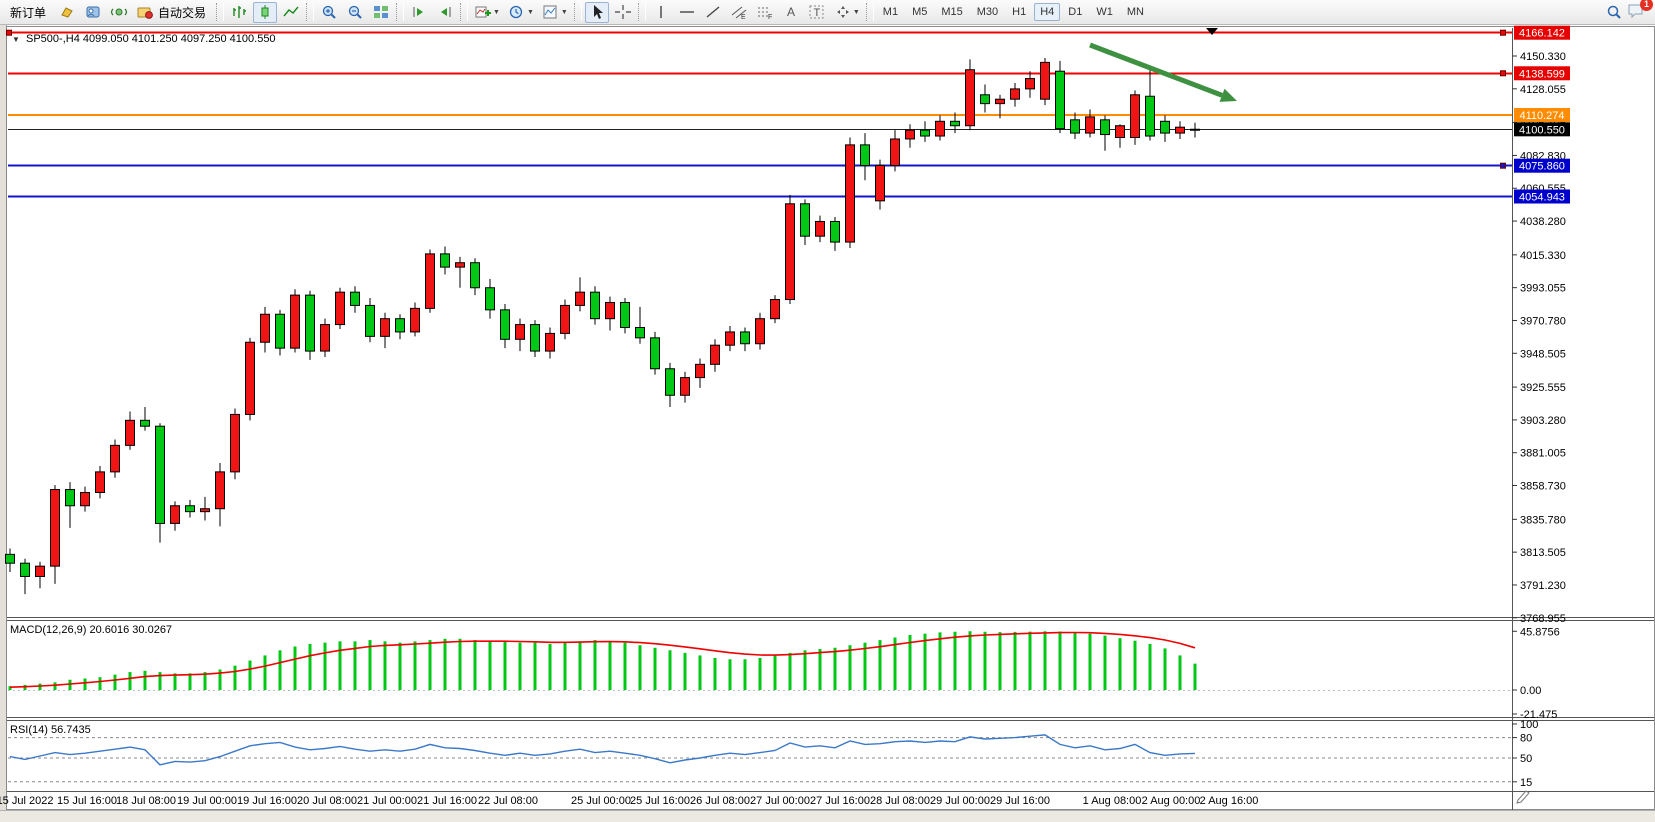 The image size is (1655, 822). I want to click on svg-text: 21 Jul 00:00, so click(387, 801).